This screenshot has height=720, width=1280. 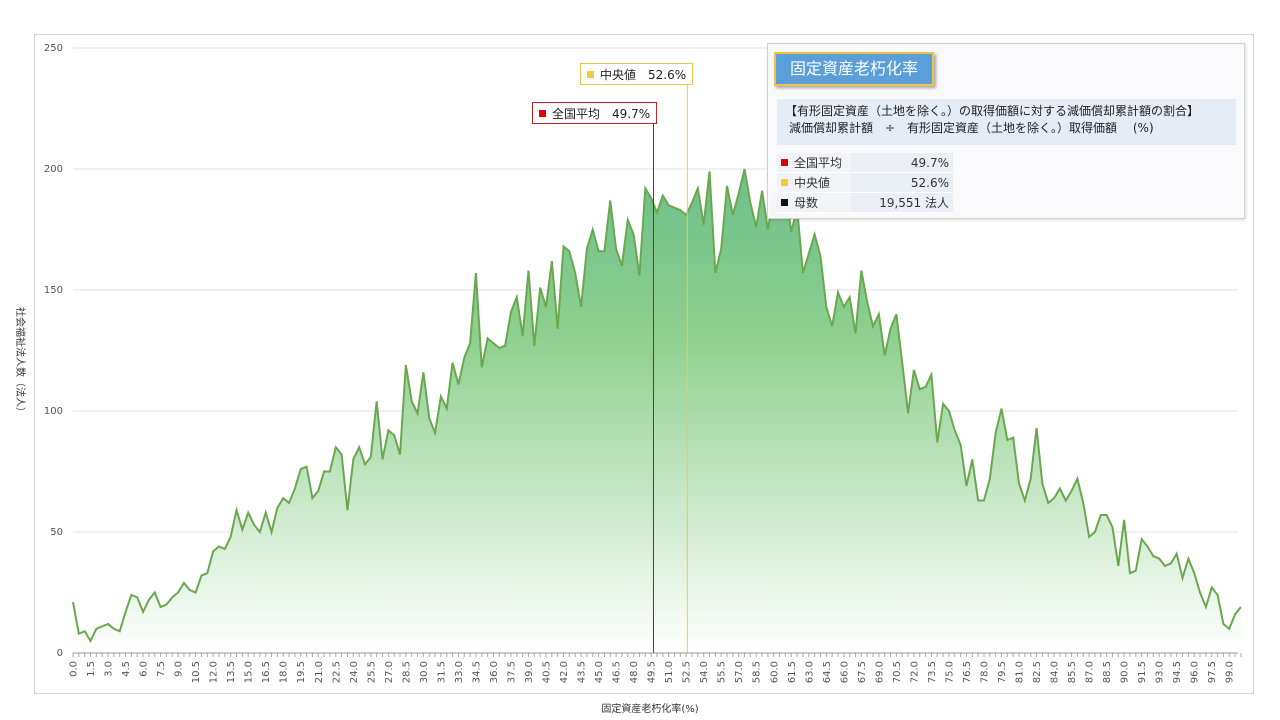 I want to click on x-tick-label: 9.0, so click(x=179, y=669).